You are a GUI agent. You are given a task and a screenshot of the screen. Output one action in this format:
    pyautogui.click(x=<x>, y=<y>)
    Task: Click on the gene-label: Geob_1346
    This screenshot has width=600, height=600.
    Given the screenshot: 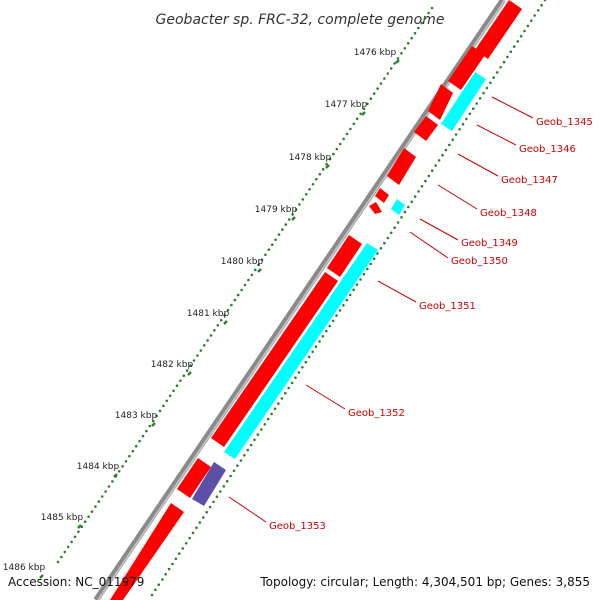 What is the action you would take?
    pyautogui.click(x=547, y=149)
    